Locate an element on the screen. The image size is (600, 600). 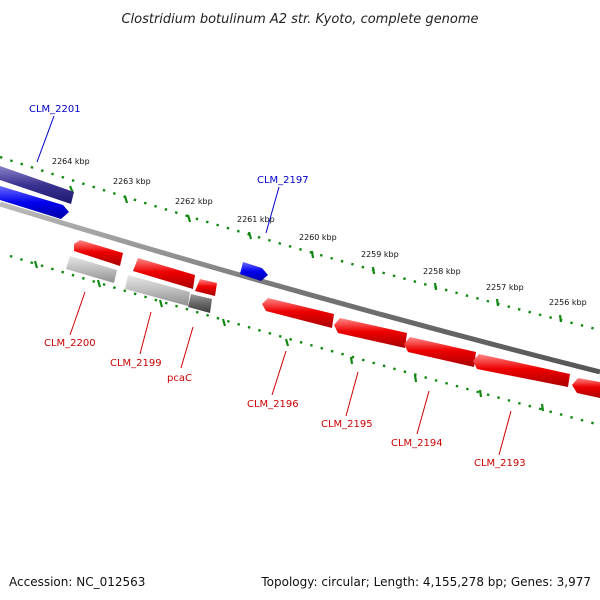
scale-label: 2262 kbp is located at coordinates (194, 201).